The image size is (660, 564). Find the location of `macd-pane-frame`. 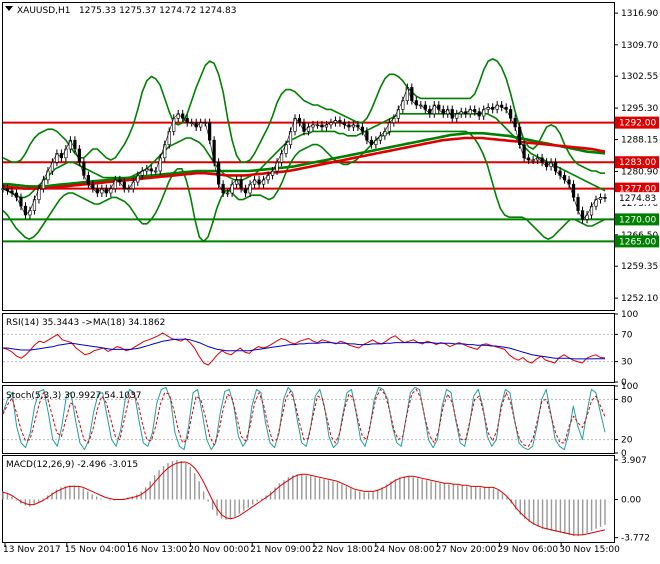

macd-pane-frame is located at coordinates (308, 499).